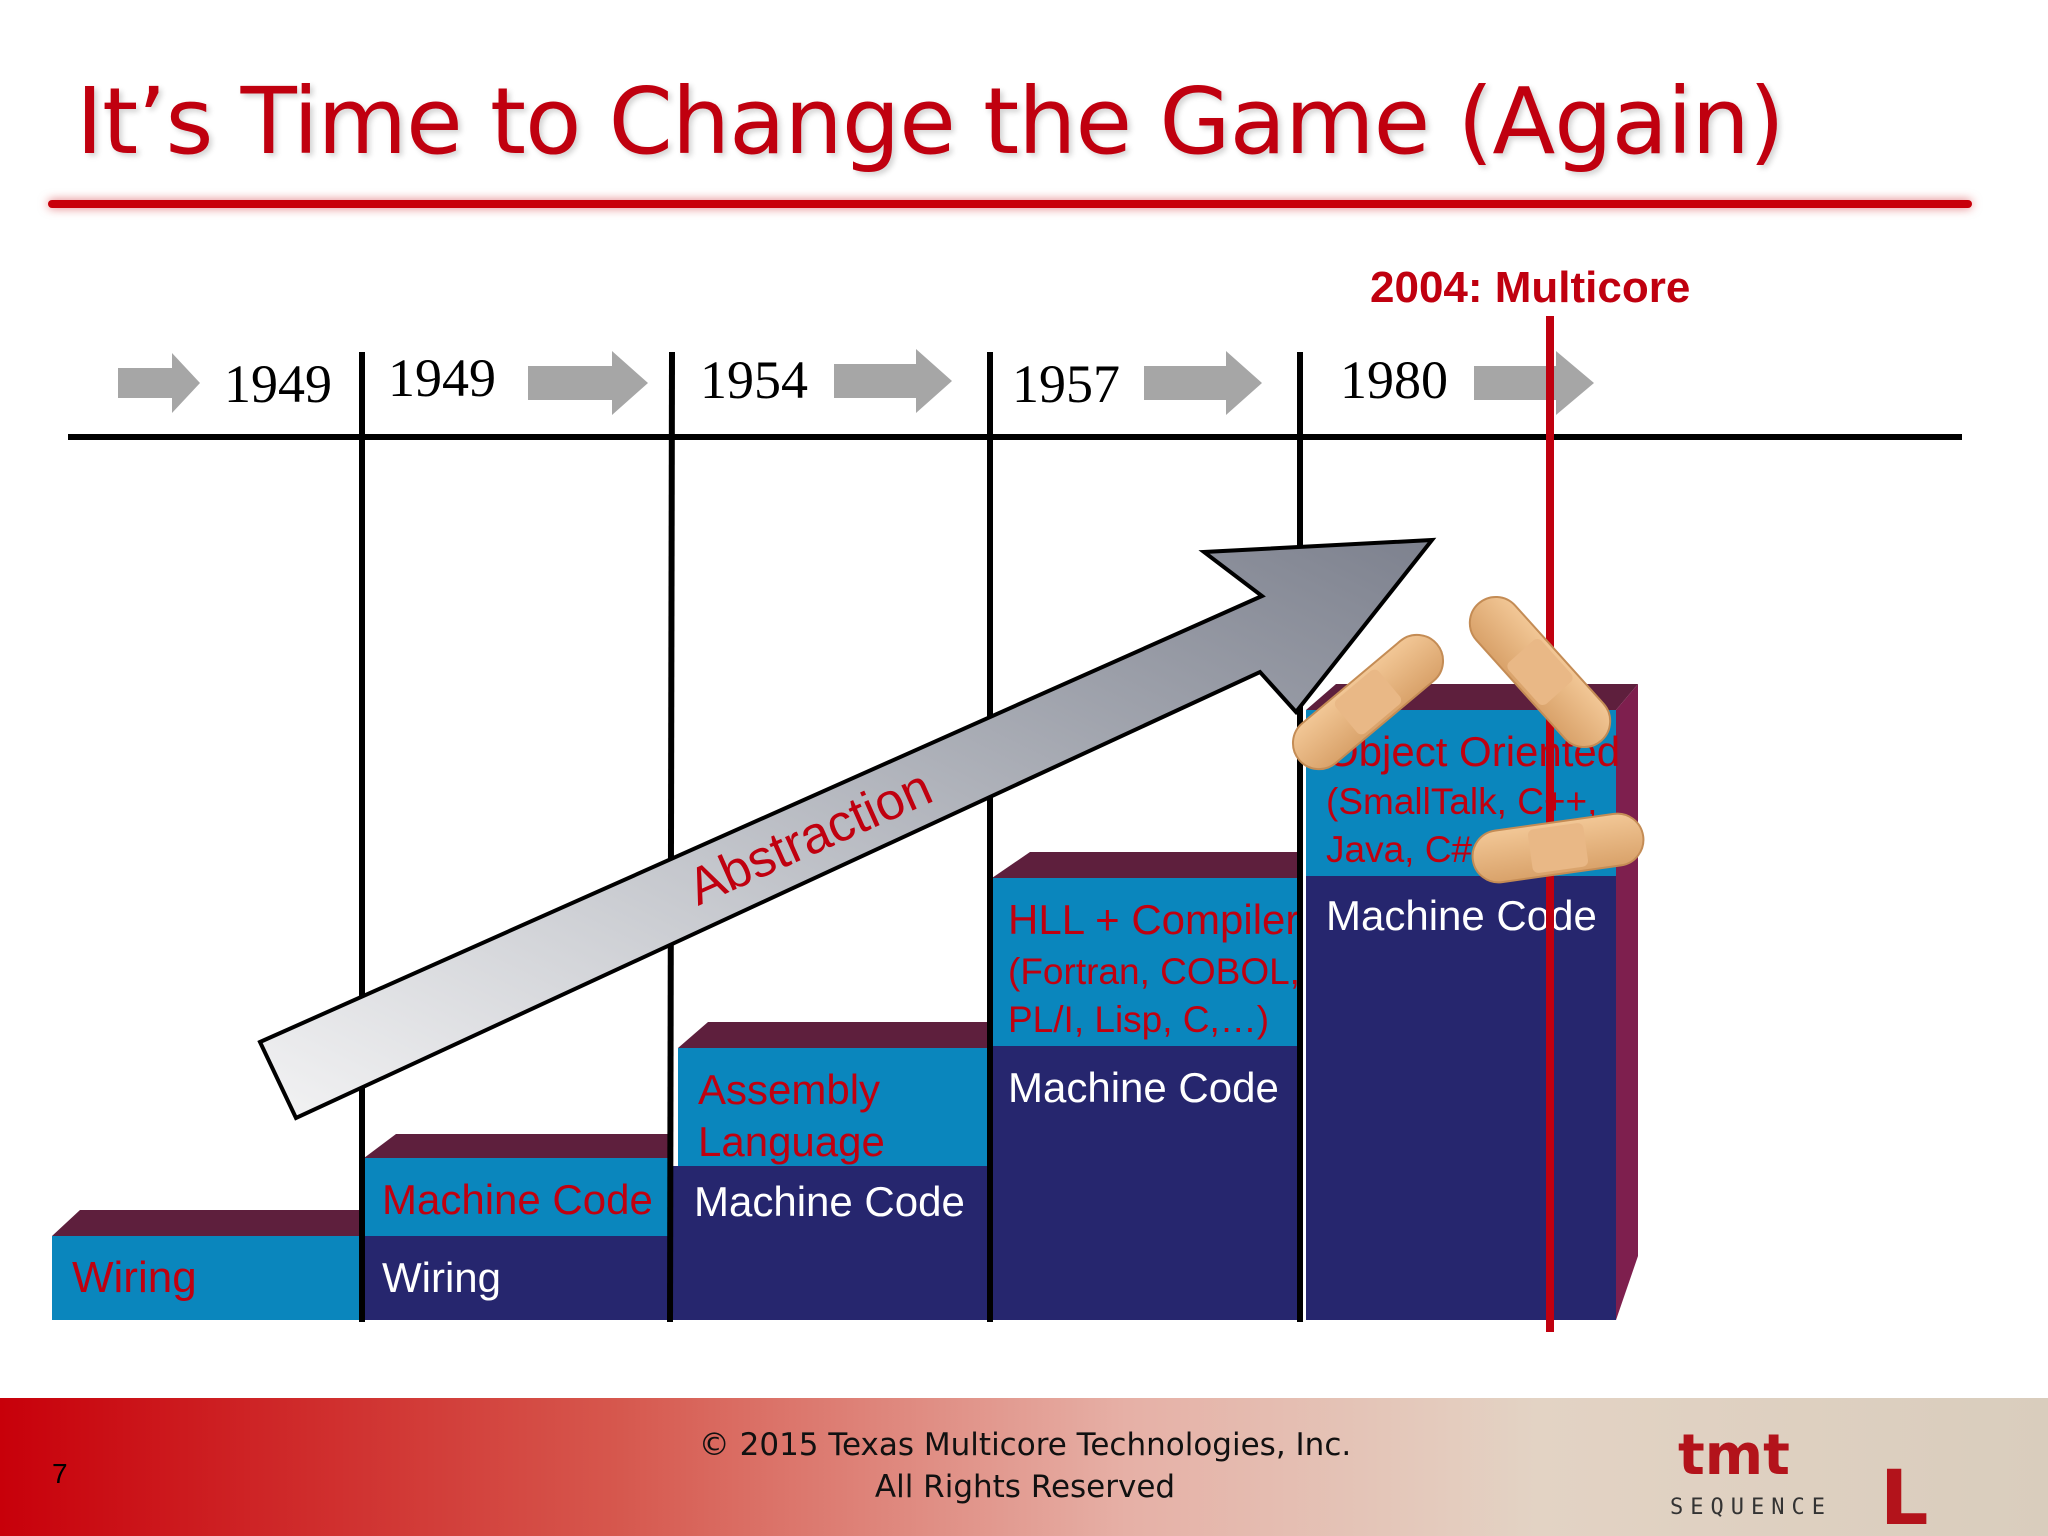 Image resolution: width=2048 pixels, height=1536 pixels. I want to click on company-logo: tmt SEQUENCE L, so click(1799, 1477).